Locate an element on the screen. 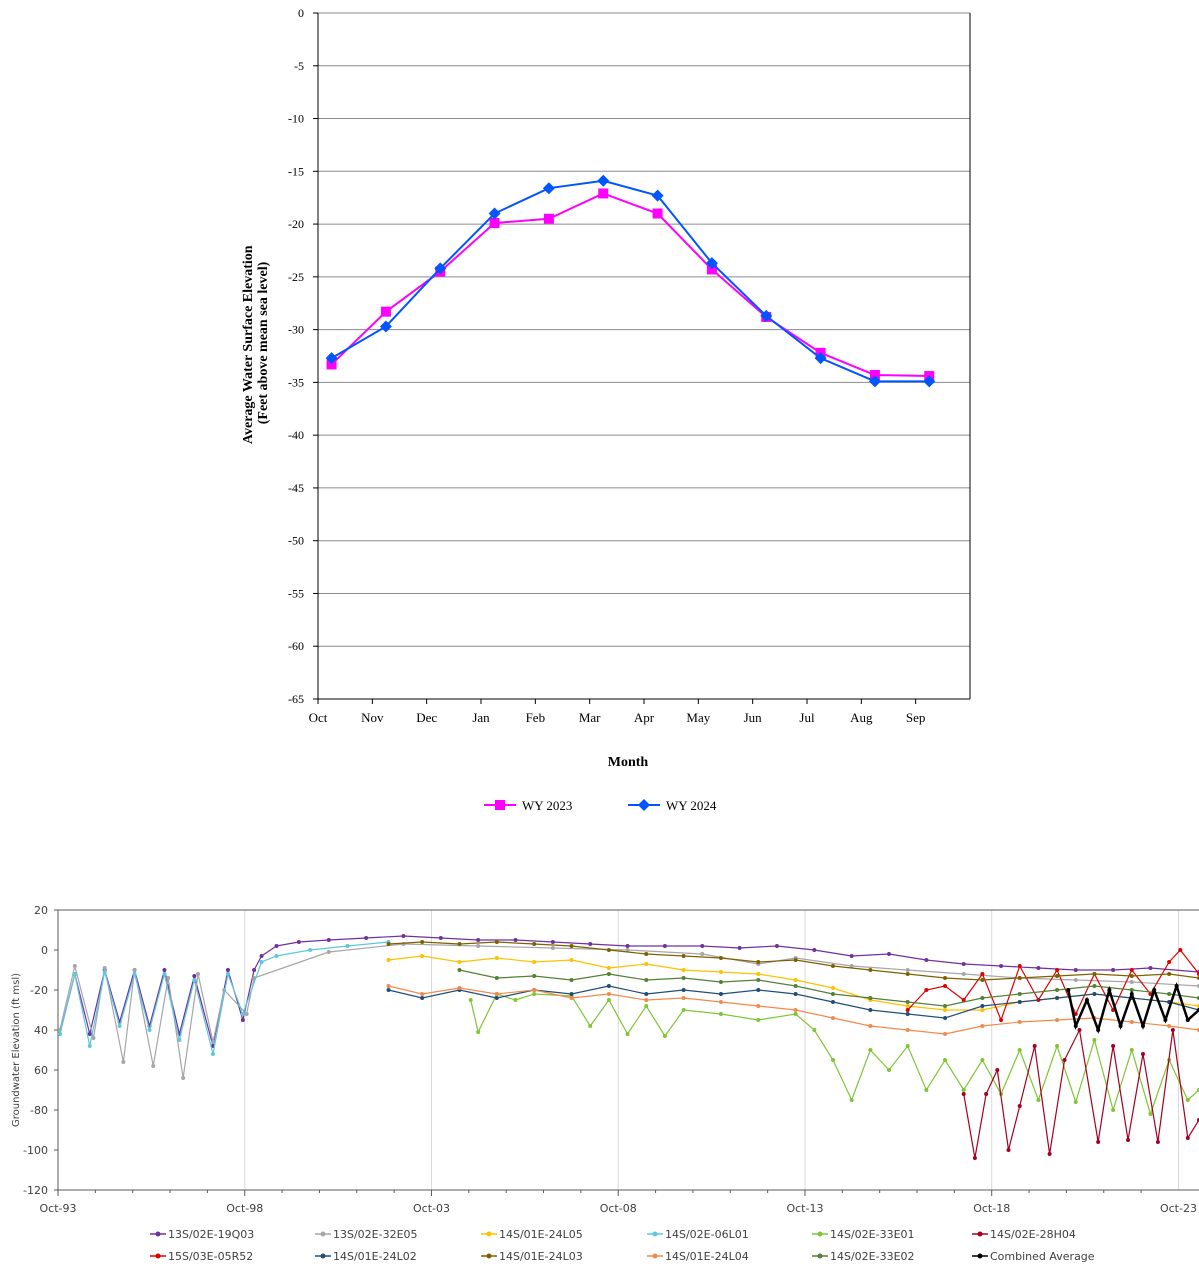 This screenshot has width=1199, height=1266. c2-series-line is located at coordinates (793, 983).